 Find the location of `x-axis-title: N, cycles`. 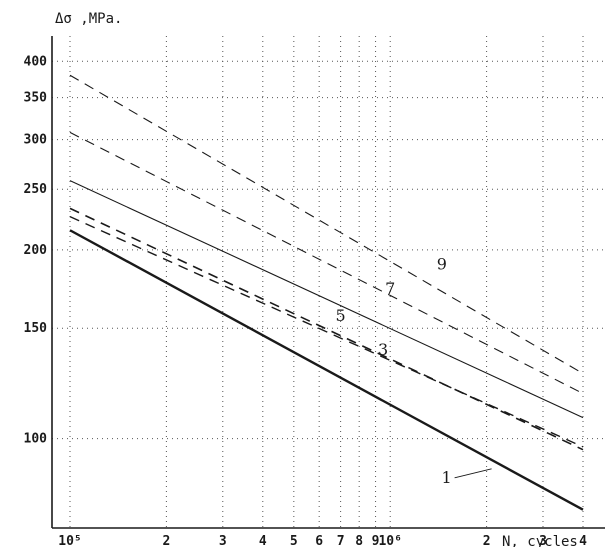

x-axis-title: N, cycles is located at coordinates (540, 540).